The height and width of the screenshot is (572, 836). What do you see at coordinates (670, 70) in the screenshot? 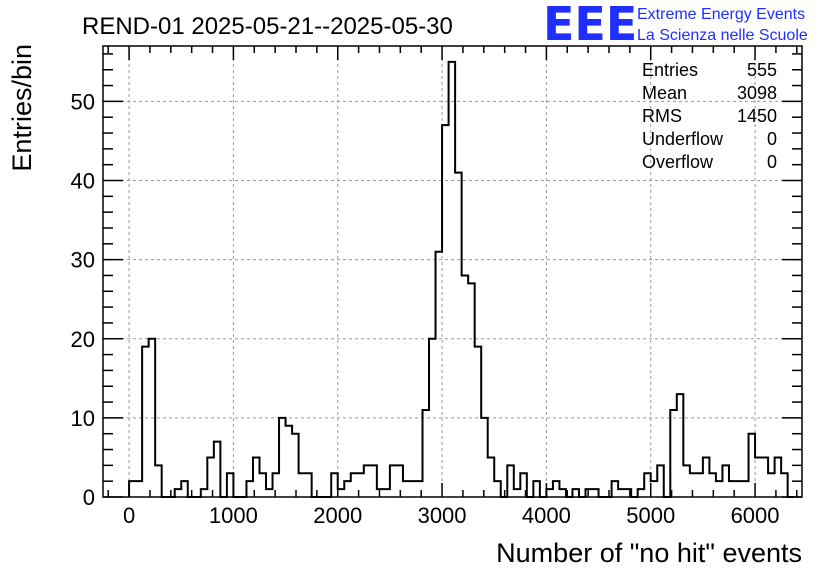
I see `stat-entries-label: Entries` at bounding box center [670, 70].